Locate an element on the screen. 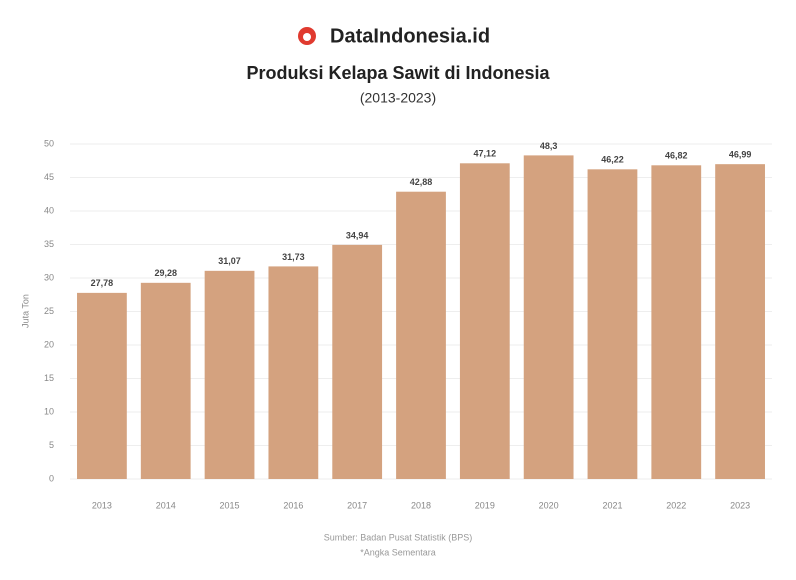  value-label: 34,94 is located at coordinates (357, 235).